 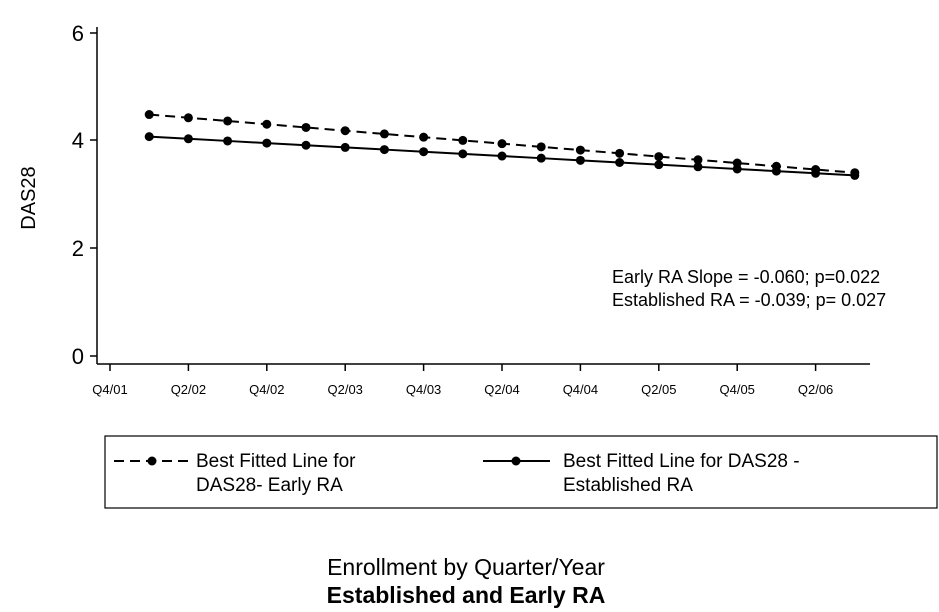 I want to click on y-tick-label: 2, so click(x=78, y=248).